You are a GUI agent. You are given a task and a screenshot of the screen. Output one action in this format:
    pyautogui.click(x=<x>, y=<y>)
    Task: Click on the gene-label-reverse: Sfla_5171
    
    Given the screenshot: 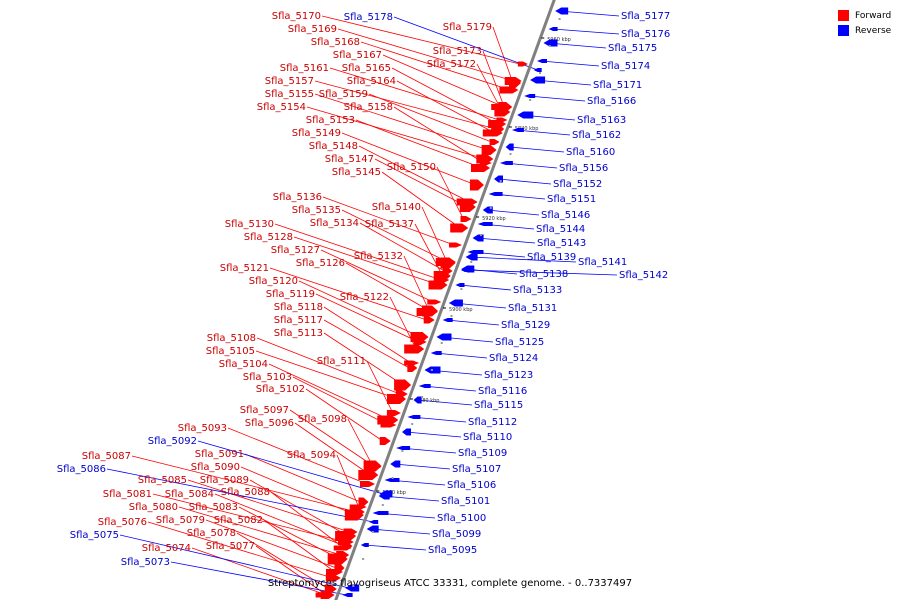 What is the action you would take?
    pyautogui.click(x=617, y=85)
    